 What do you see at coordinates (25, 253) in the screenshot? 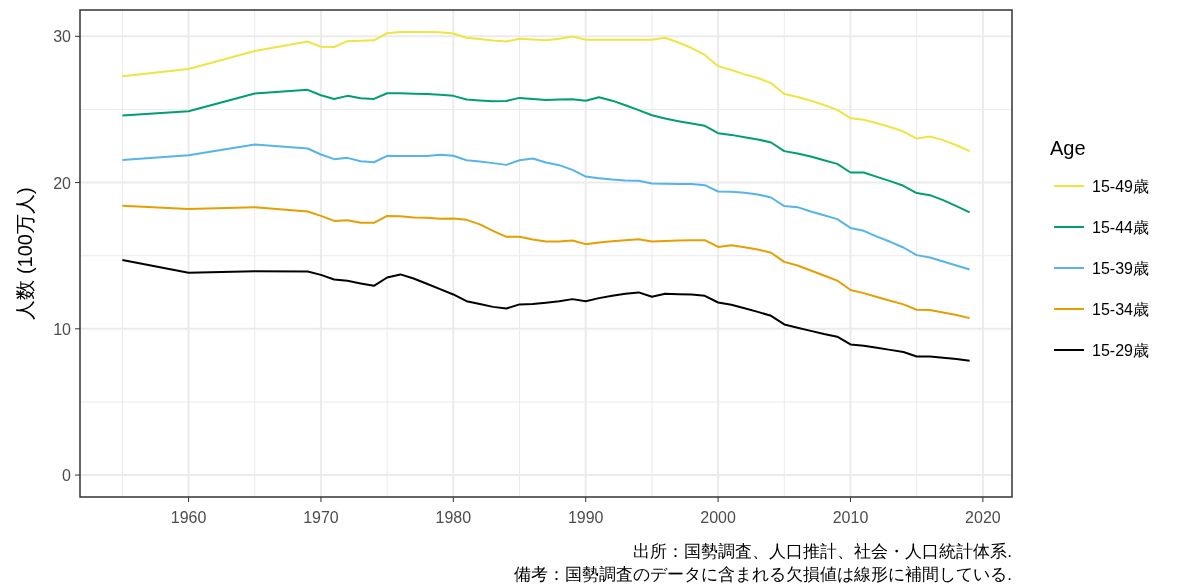
I see `y-axis-title: 人数 (100万人)` at bounding box center [25, 253].